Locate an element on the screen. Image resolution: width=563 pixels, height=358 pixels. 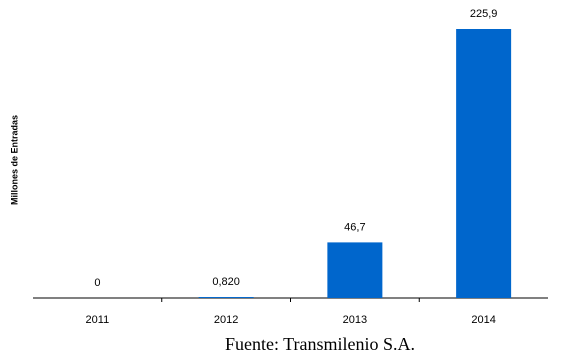
value-label: 0 is located at coordinates (97, 283).